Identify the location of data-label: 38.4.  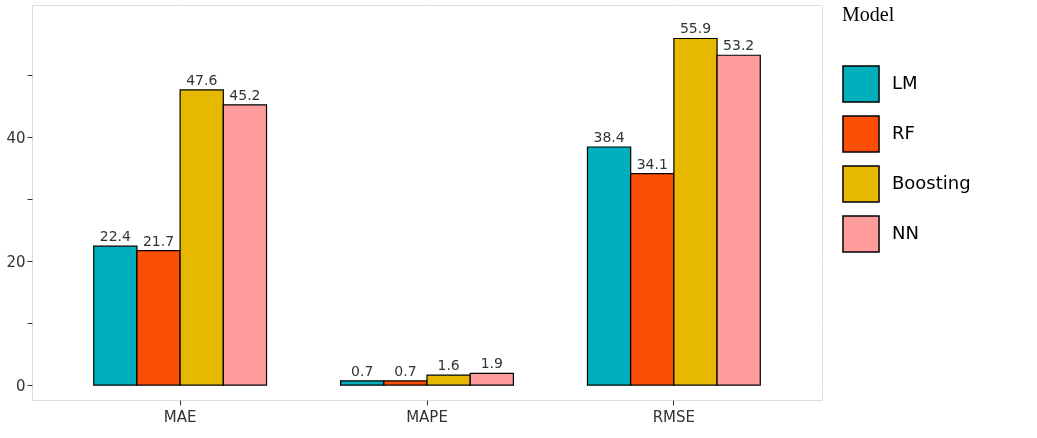
(609, 137).